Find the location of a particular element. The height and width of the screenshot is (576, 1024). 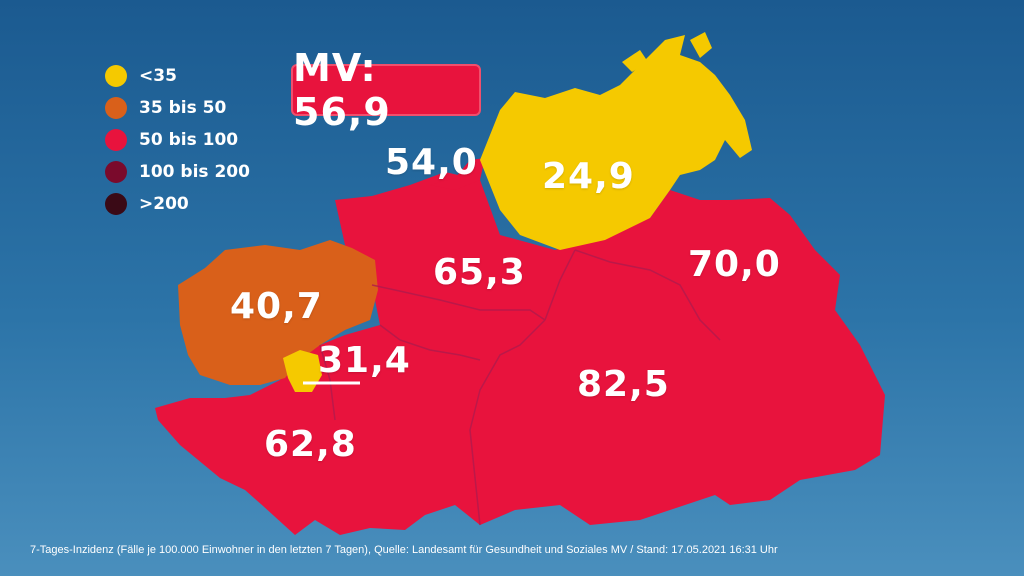

region-value-label: 82,5 is located at coordinates (623, 384).